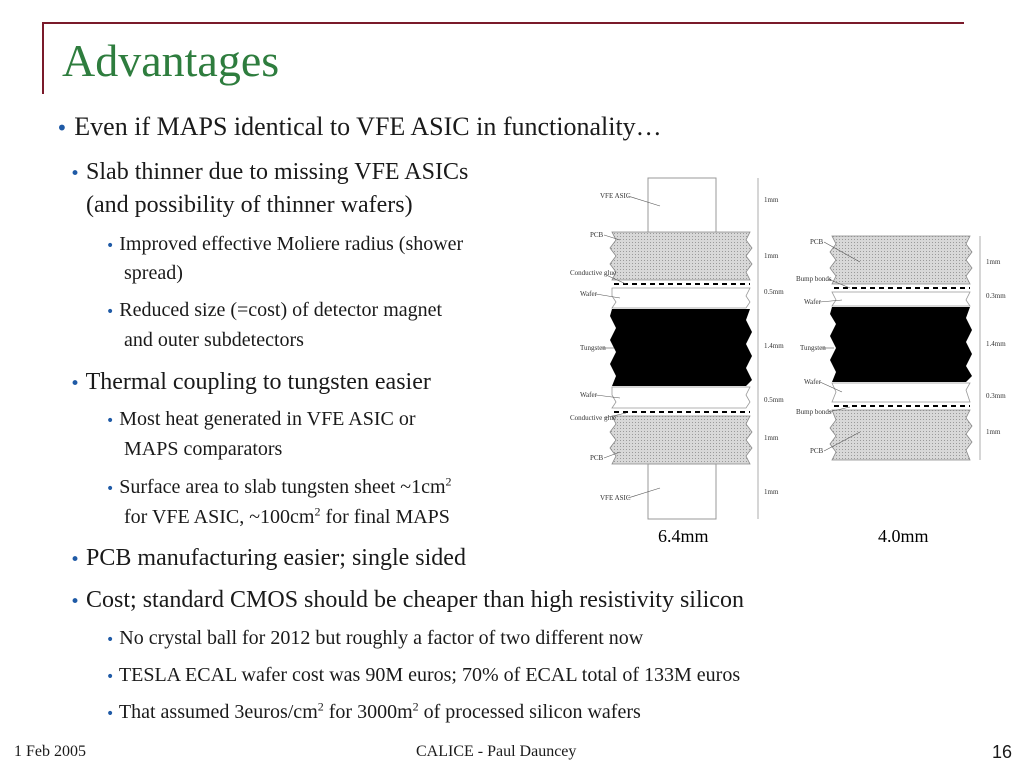 This screenshot has width=1024, height=768. I want to click on left-dim-2: 0.5mm, so click(774, 292).